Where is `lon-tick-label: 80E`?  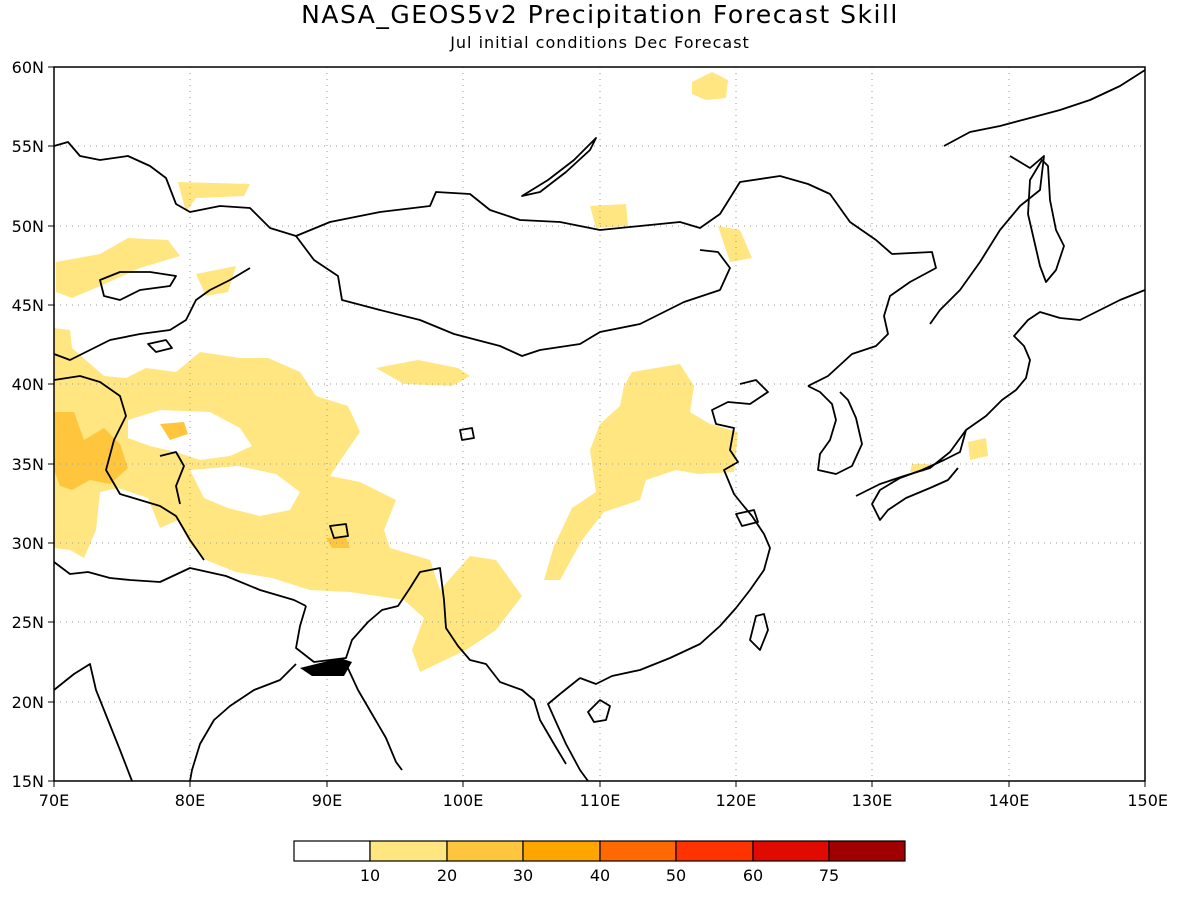 lon-tick-label: 80E is located at coordinates (190, 800).